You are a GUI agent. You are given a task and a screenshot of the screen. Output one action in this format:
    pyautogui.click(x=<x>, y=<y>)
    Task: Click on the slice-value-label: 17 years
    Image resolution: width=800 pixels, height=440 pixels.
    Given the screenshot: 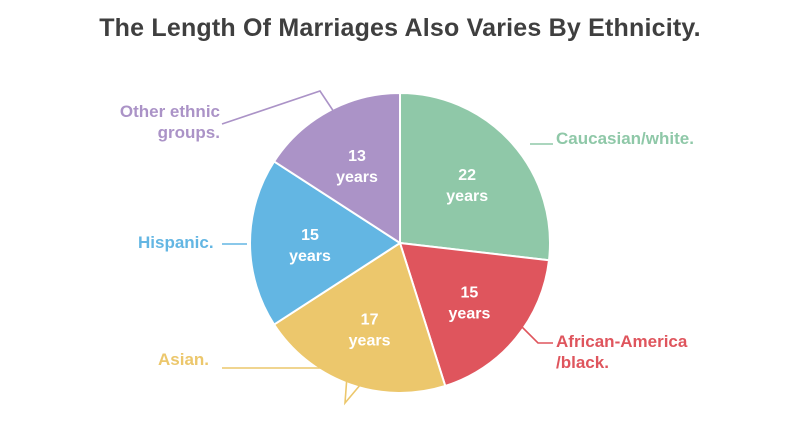 What is the action you would take?
    pyautogui.click(x=370, y=331)
    